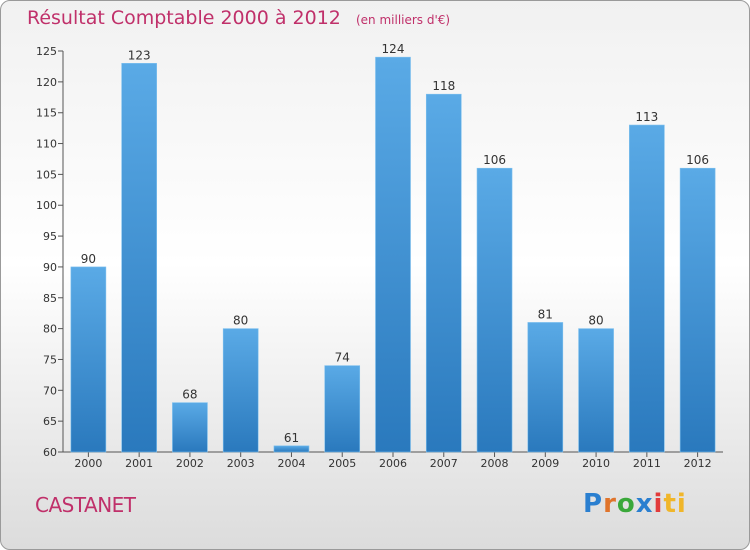  What do you see at coordinates (46, 82) in the screenshot?
I see `y-tick-label: 120` at bounding box center [46, 82].